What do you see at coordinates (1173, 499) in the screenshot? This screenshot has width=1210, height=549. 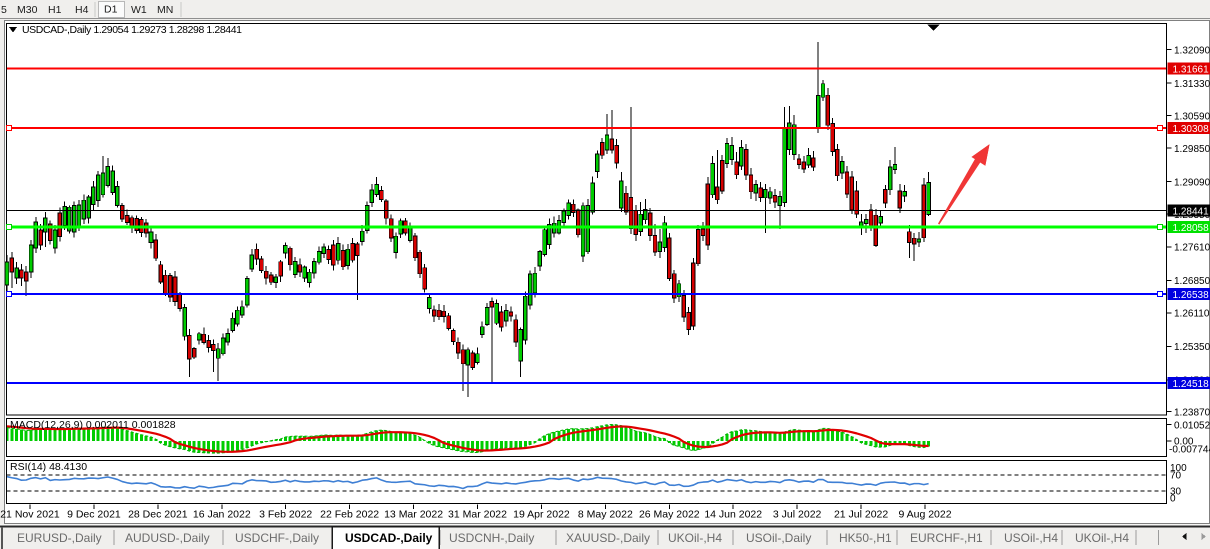 I see `svg-text: 0` at bounding box center [1173, 499].